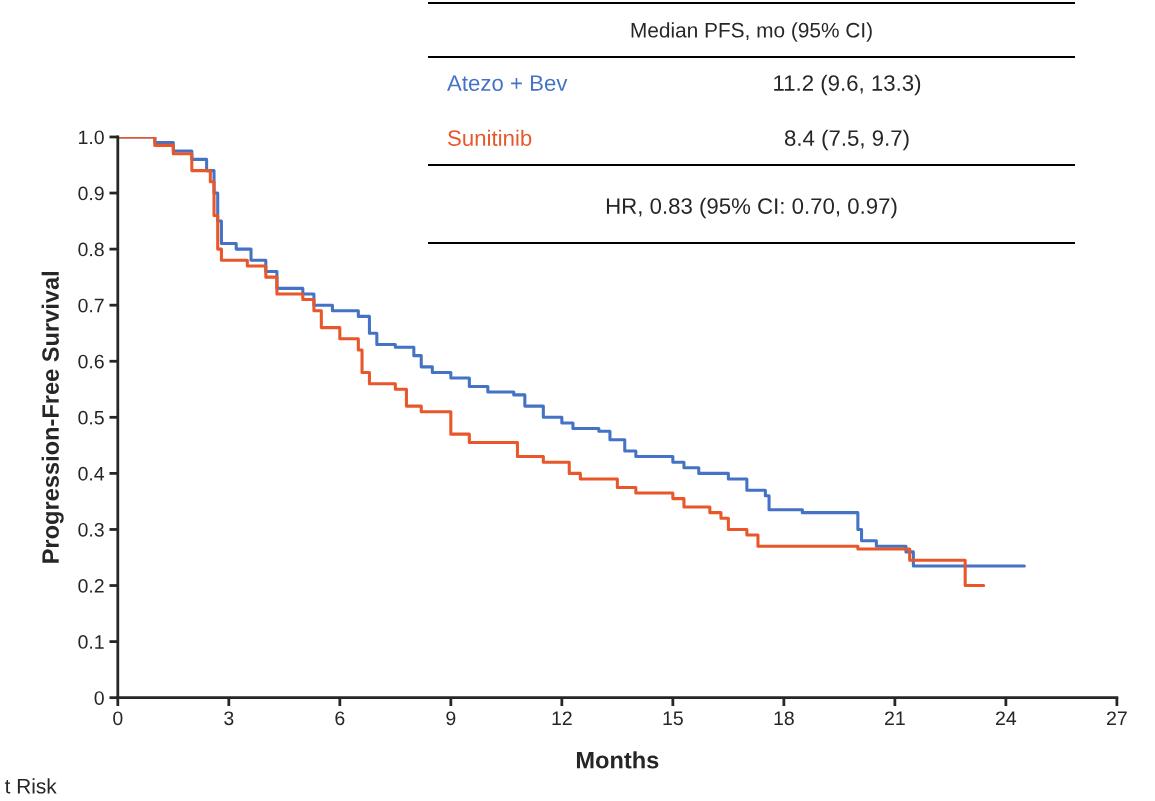  What do you see at coordinates (229, 718) in the screenshot?
I see `x-tick-label: 3` at bounding box center [229, 718].